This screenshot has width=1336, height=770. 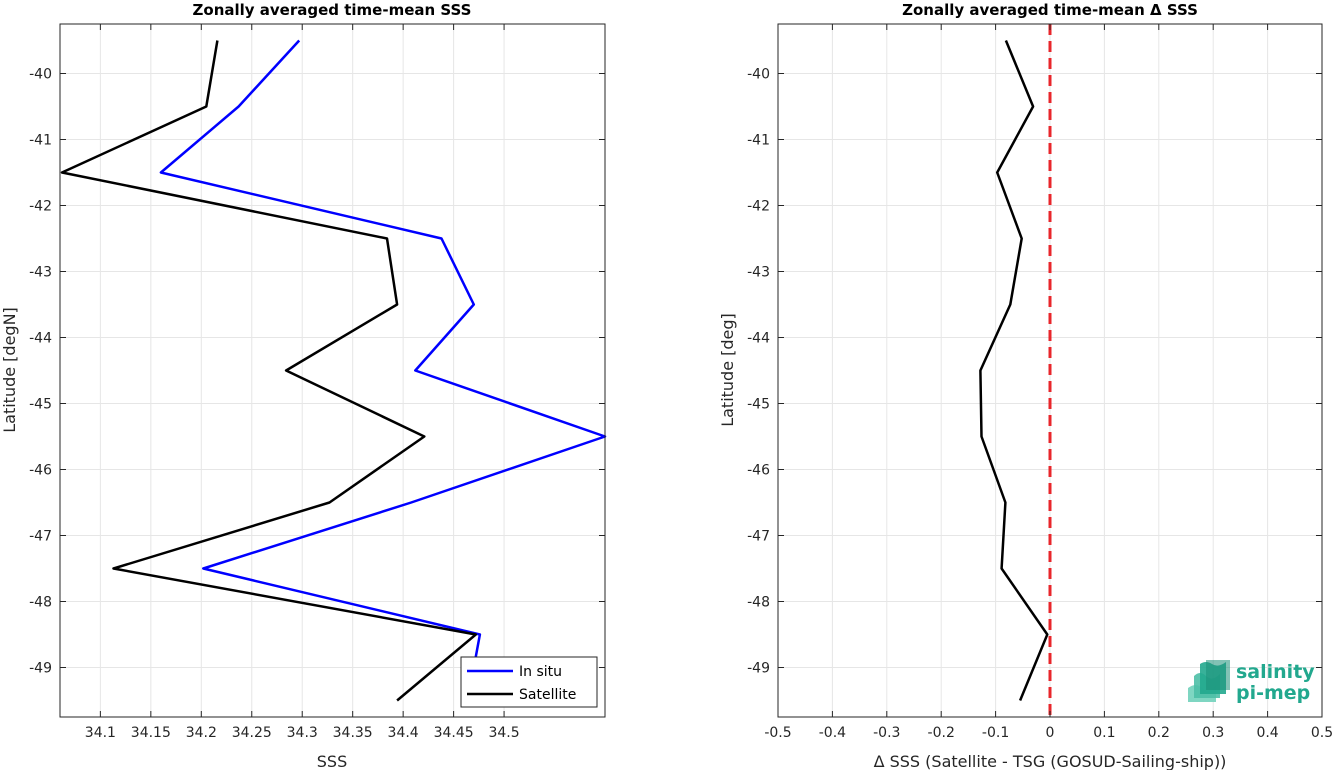 I want to click on x-tick-label: 34.35, so click(x=353, y=733).